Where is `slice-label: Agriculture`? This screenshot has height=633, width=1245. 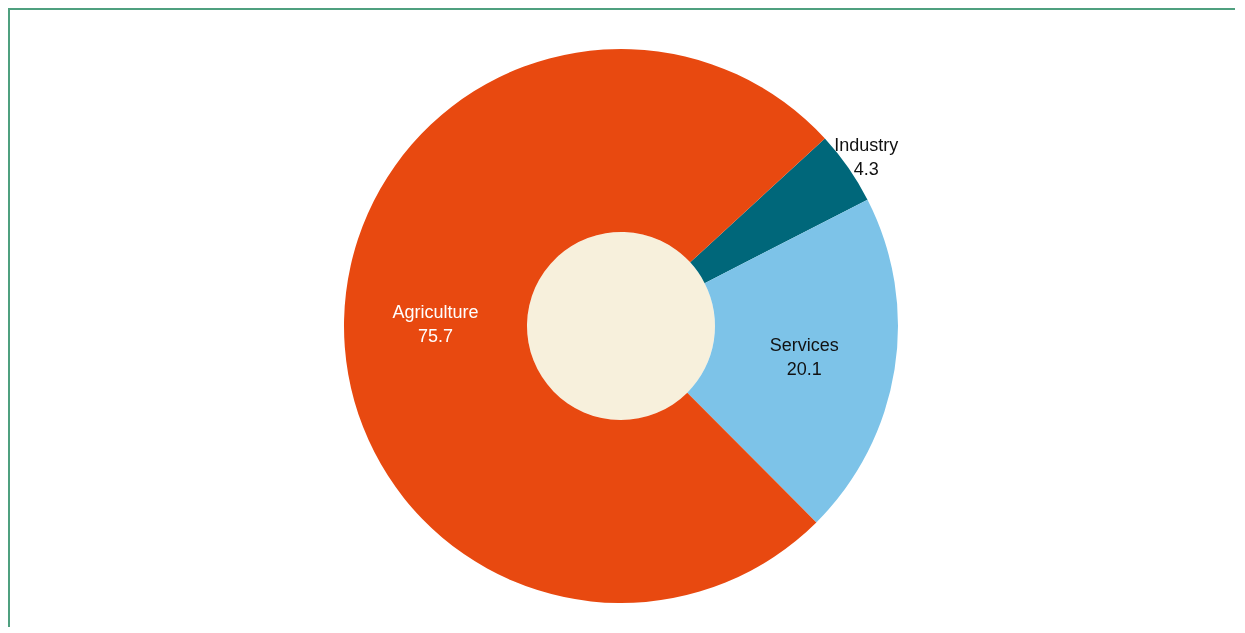 slice-label: Agriculture is located at coordinates (435, 311).